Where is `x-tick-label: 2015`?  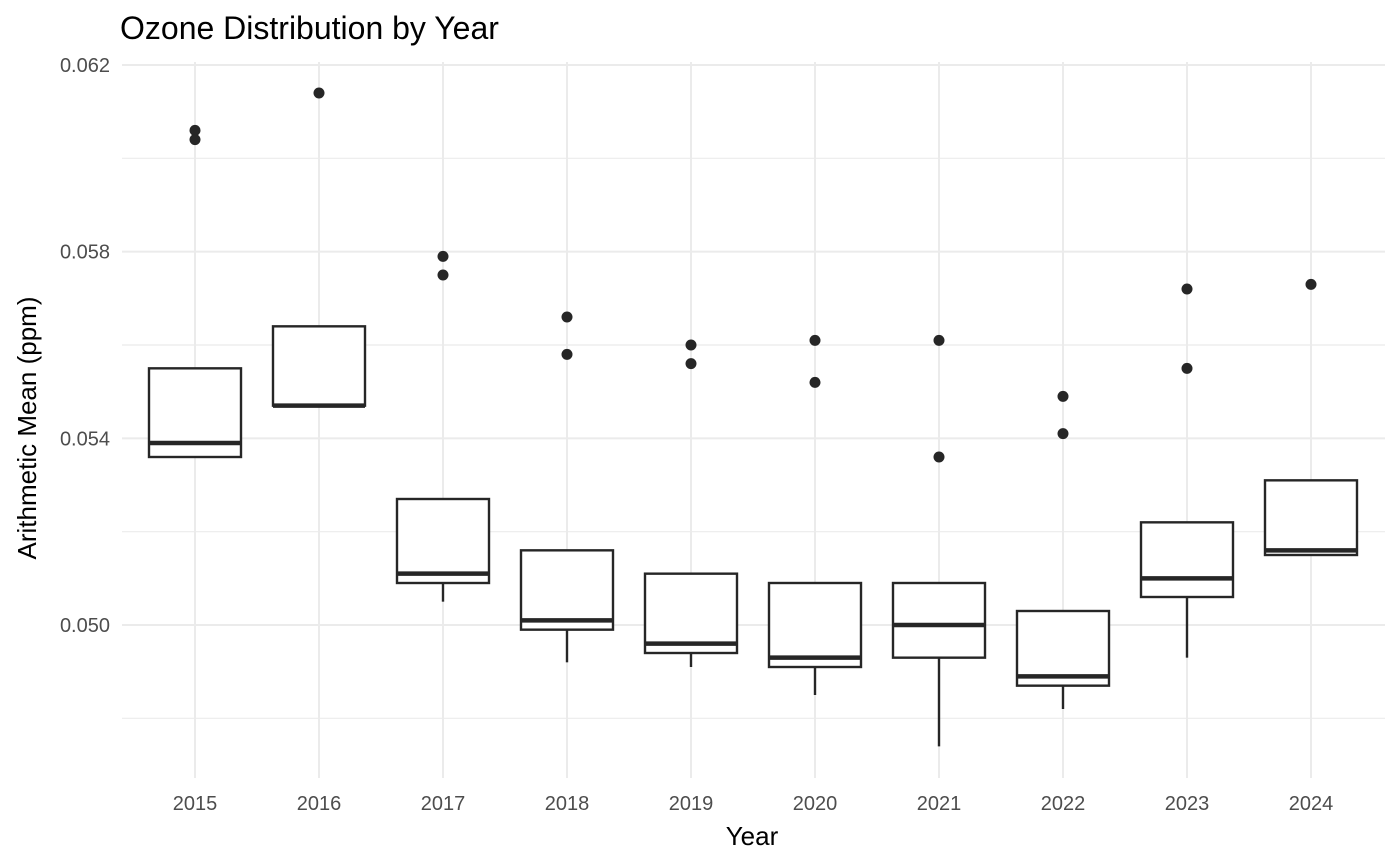
x-tick-label: 2015 is located at coordinates (195, 804).